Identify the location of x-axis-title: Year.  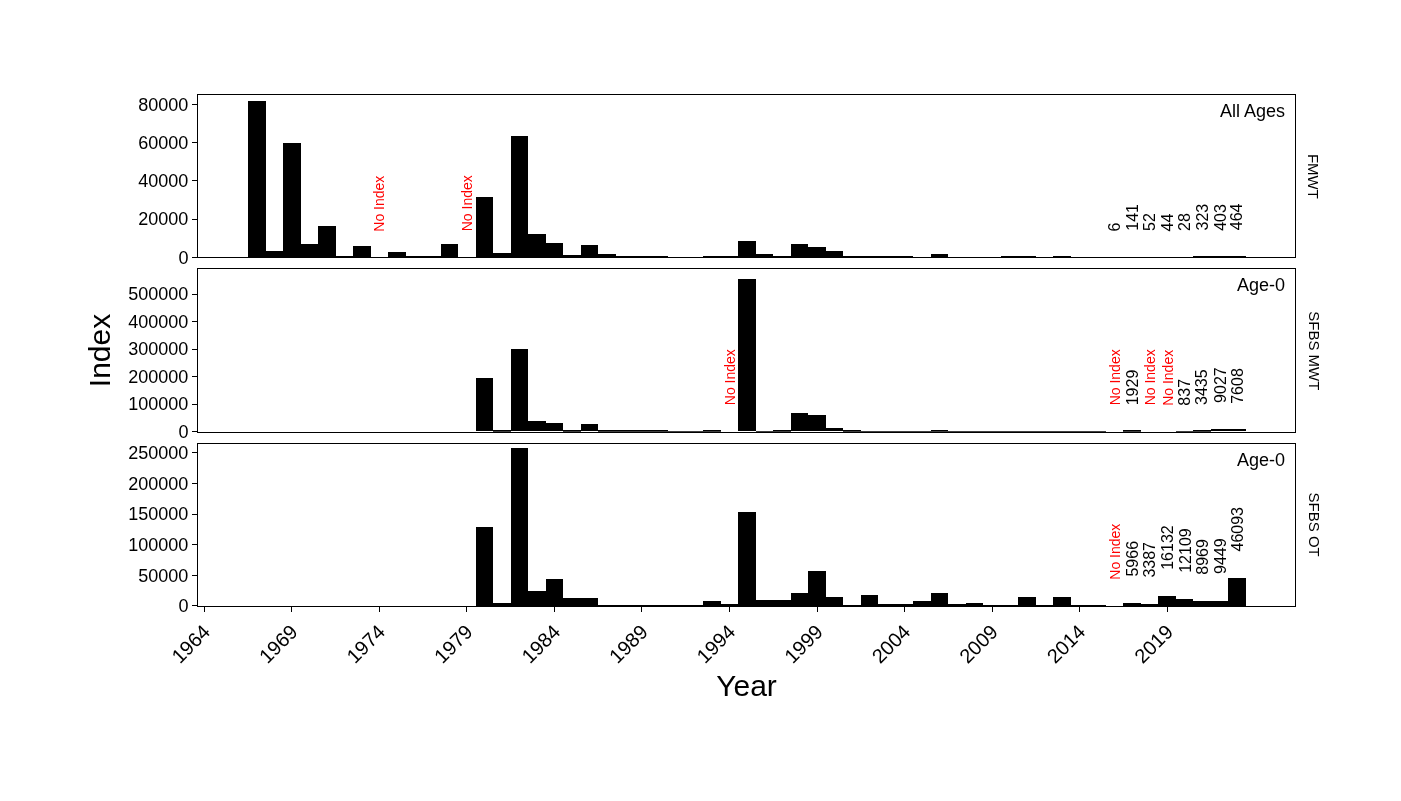
(746, 685).